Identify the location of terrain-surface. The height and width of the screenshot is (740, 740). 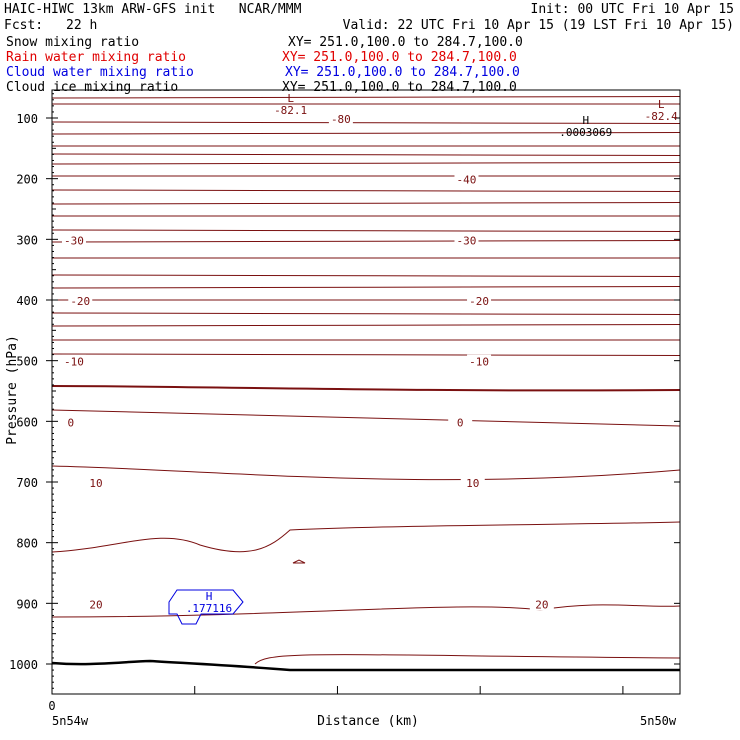
(365, 665).